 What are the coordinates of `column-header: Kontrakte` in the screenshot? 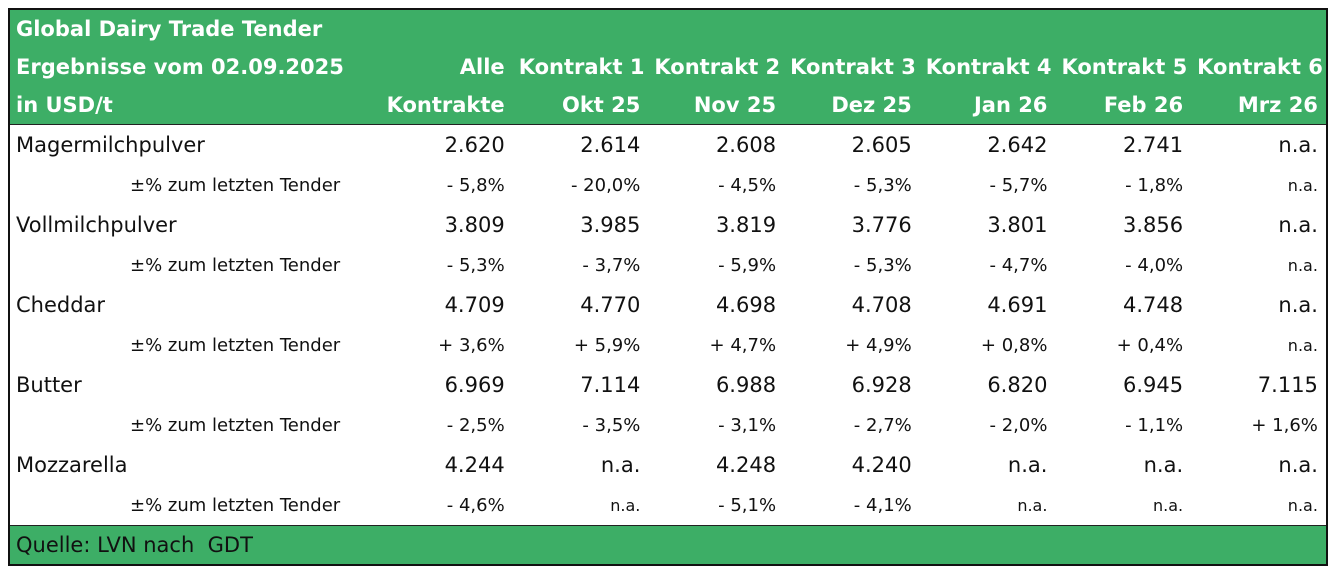 It's located at (445, 105).